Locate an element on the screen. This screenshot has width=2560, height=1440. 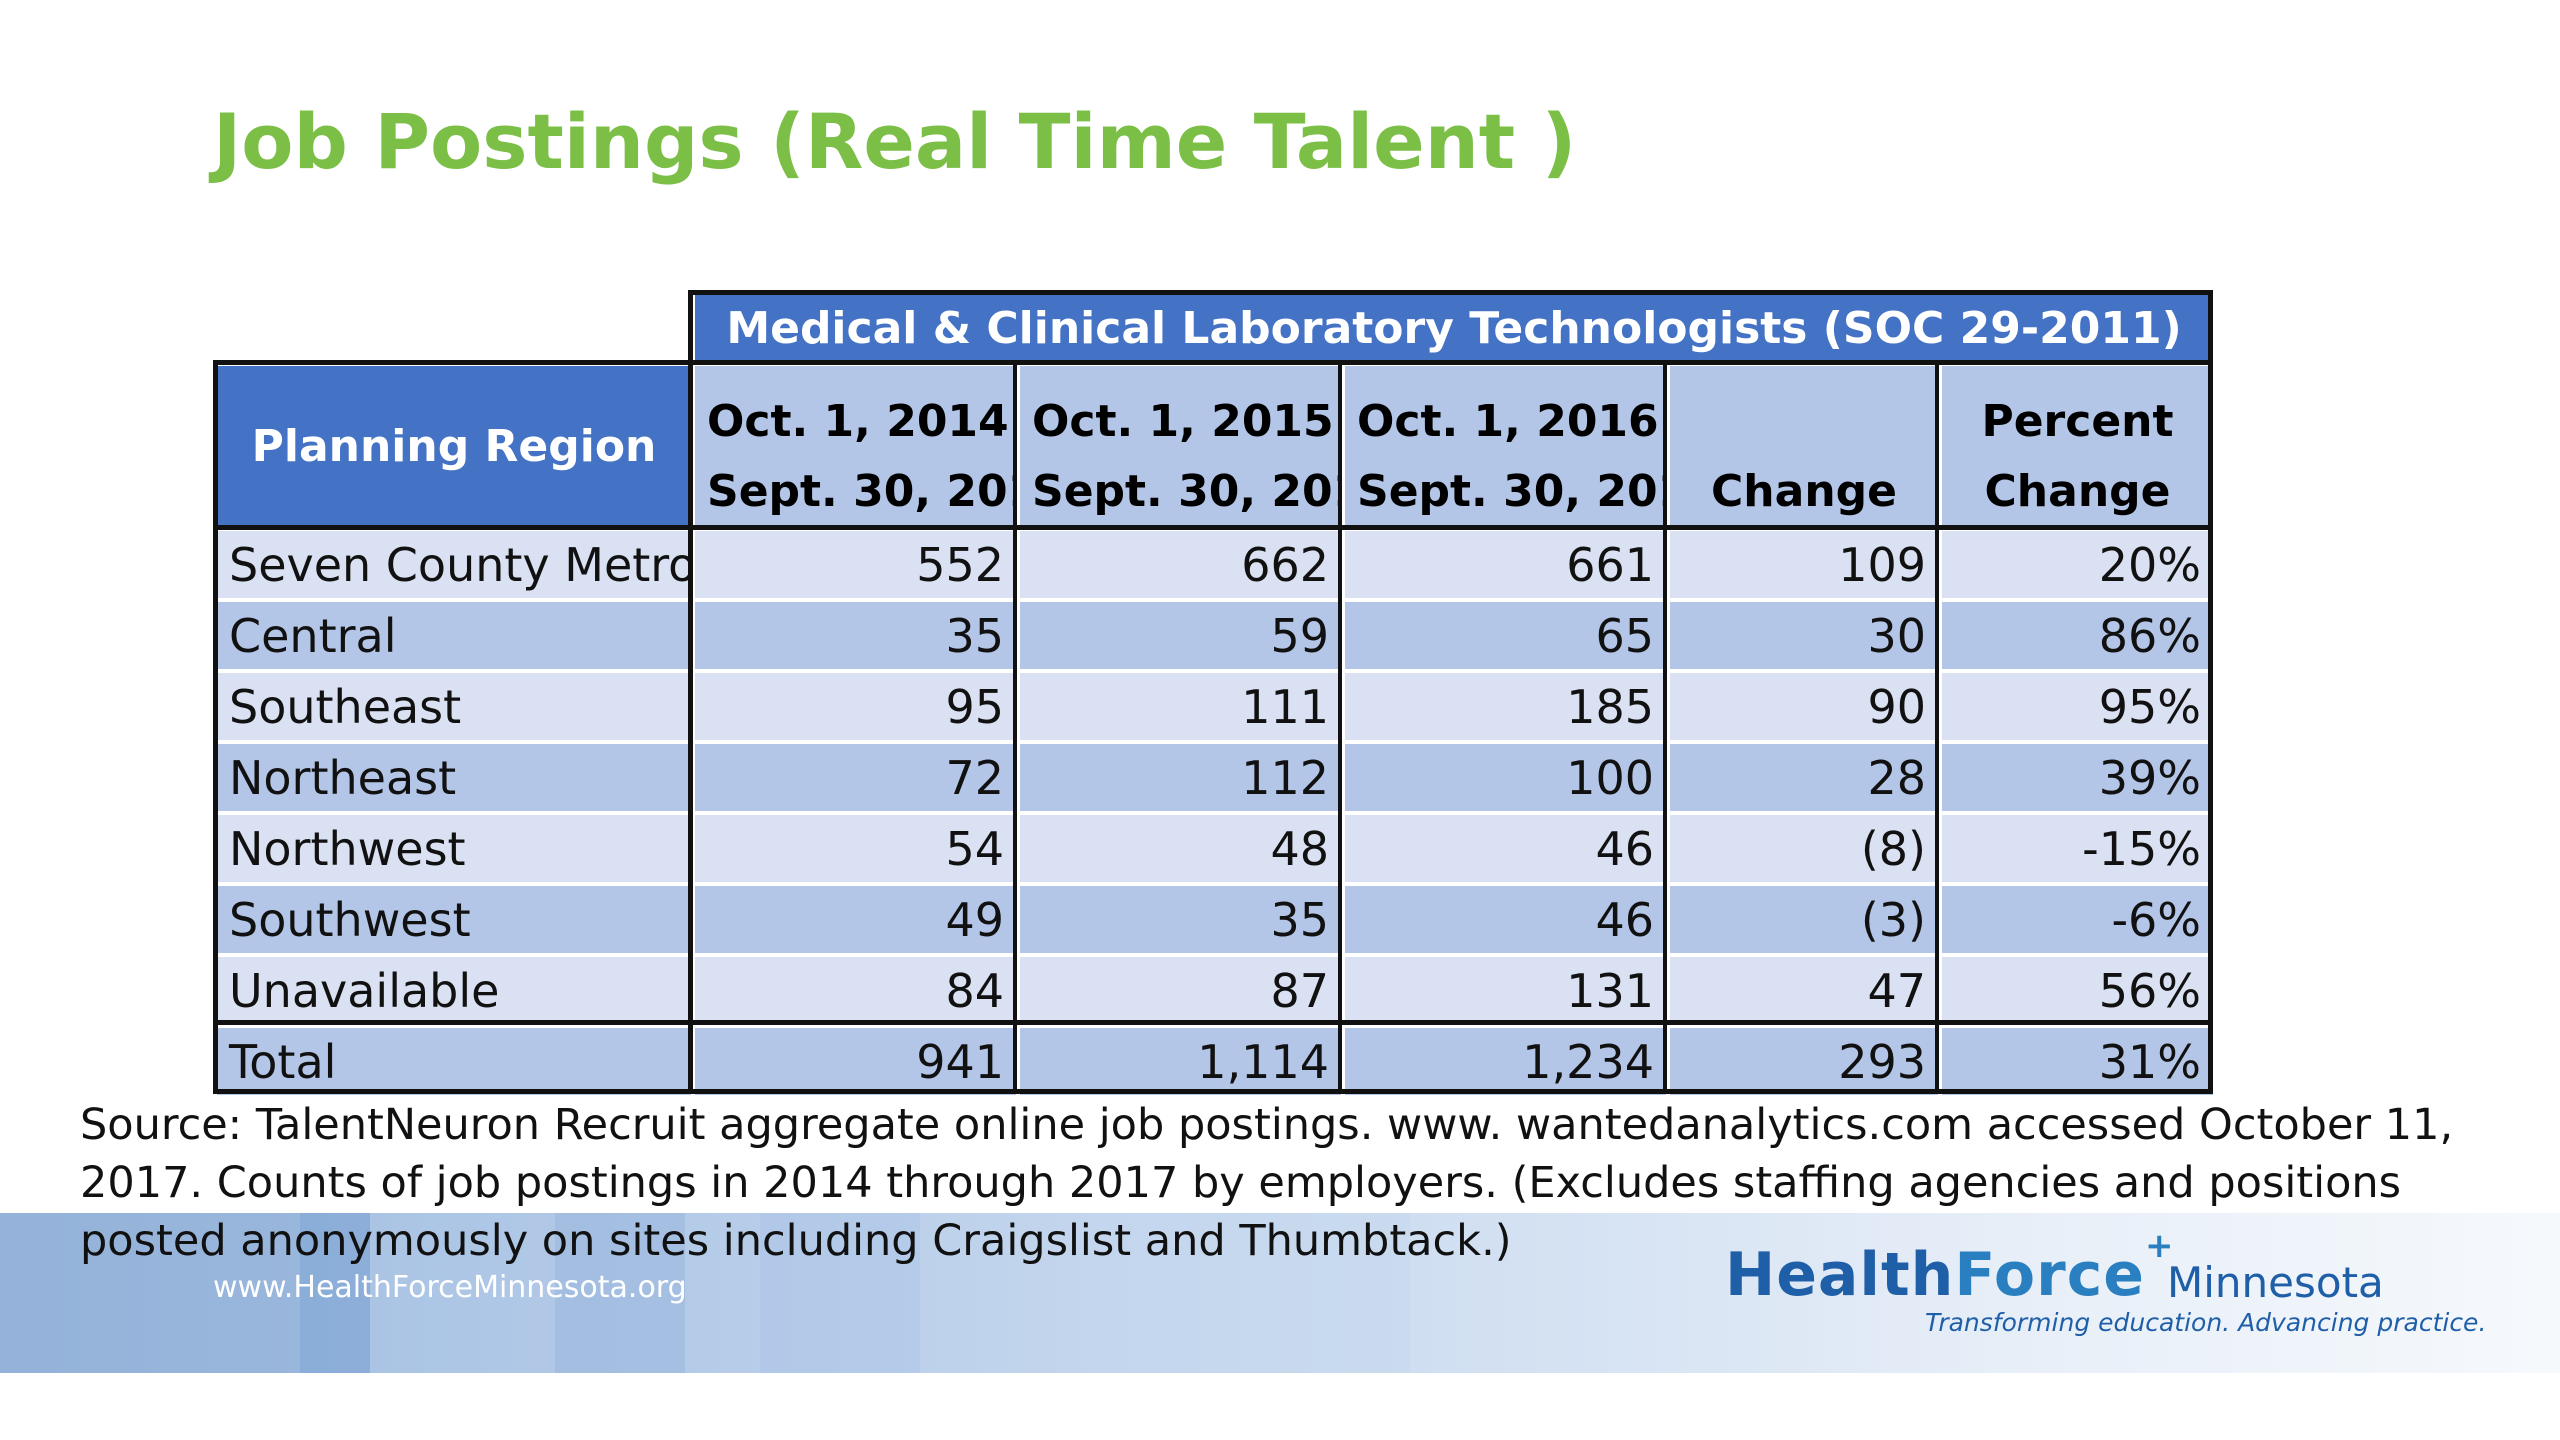
value-cell: 131 is located at coordinates (1505, 990).